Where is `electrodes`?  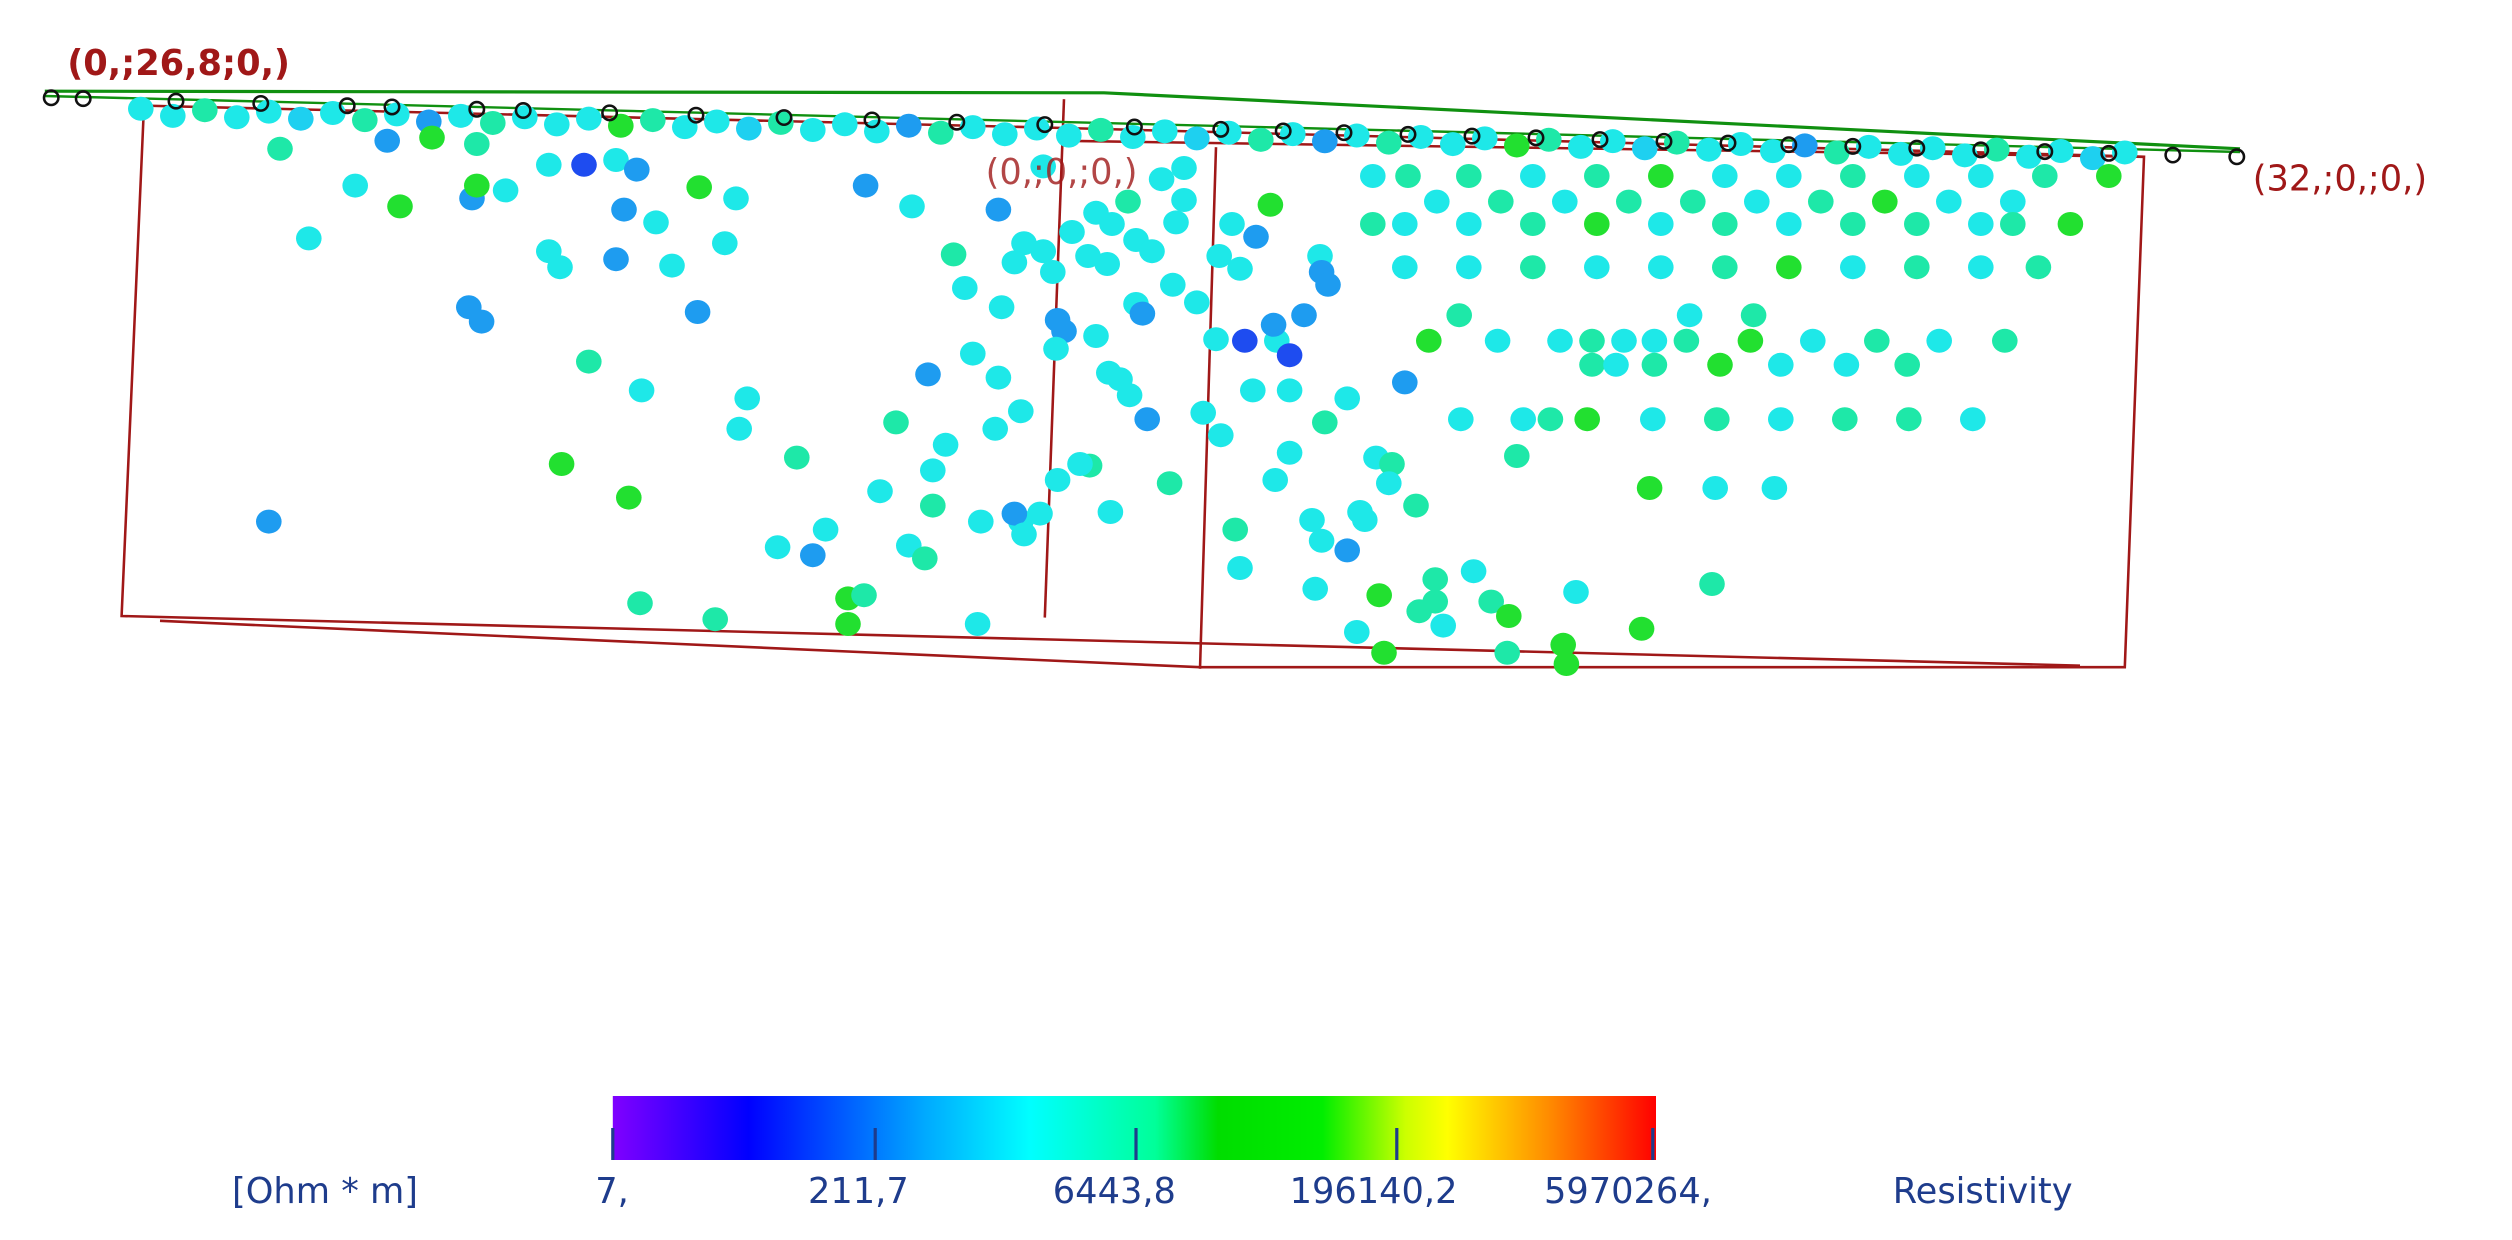 electrodes is located at coordinates (1144, 127).